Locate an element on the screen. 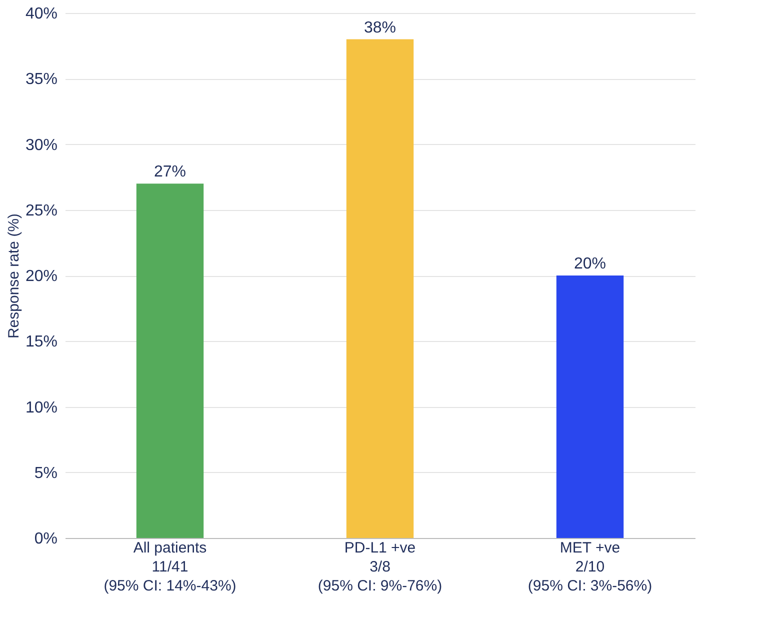  x-tick-label: PD-L1 +ve 3/8 (95% CI: 9%-76%) is located at coordinates (380, 567).